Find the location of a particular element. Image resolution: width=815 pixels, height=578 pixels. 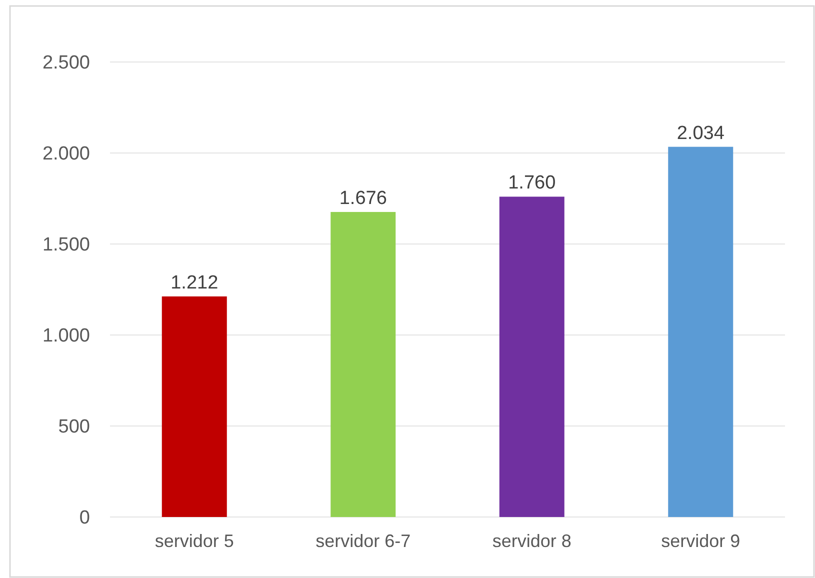

data-label: 1.676 is located at coordinates (363, 198).